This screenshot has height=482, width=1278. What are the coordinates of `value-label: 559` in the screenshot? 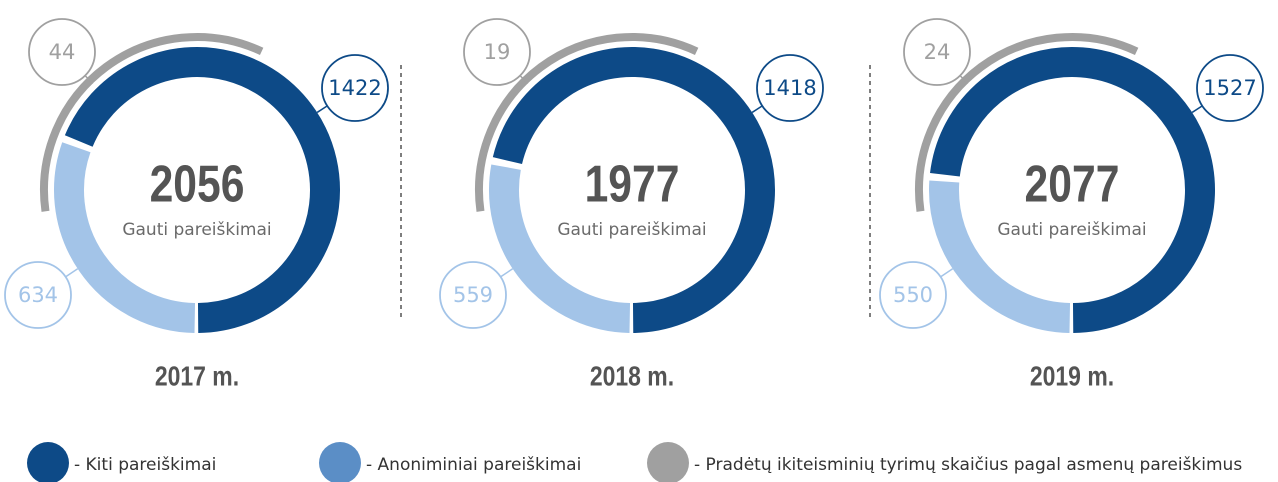 It's located at (473, 295).